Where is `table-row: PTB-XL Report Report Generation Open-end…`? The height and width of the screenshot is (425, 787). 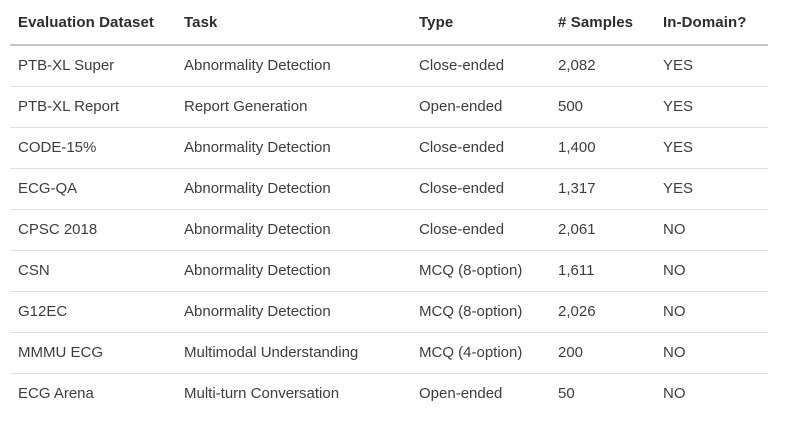 table-row: PTB-XL Report Report Generation Open-end… is located at coordinates (389, 106).